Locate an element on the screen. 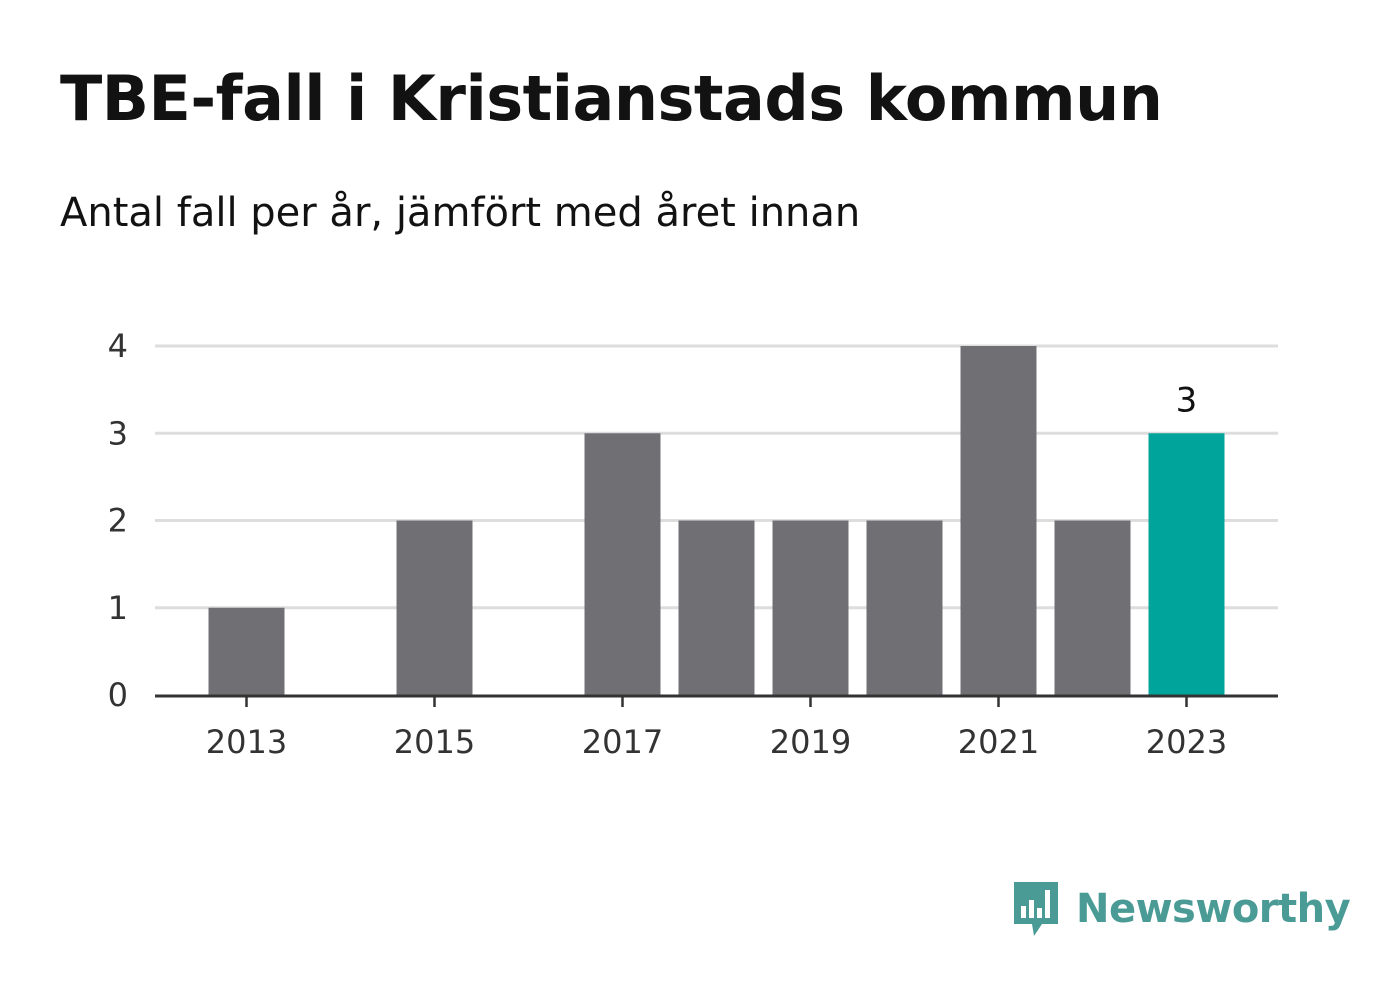  data-label-2023: 3 is located at coordinates (1187, 400).